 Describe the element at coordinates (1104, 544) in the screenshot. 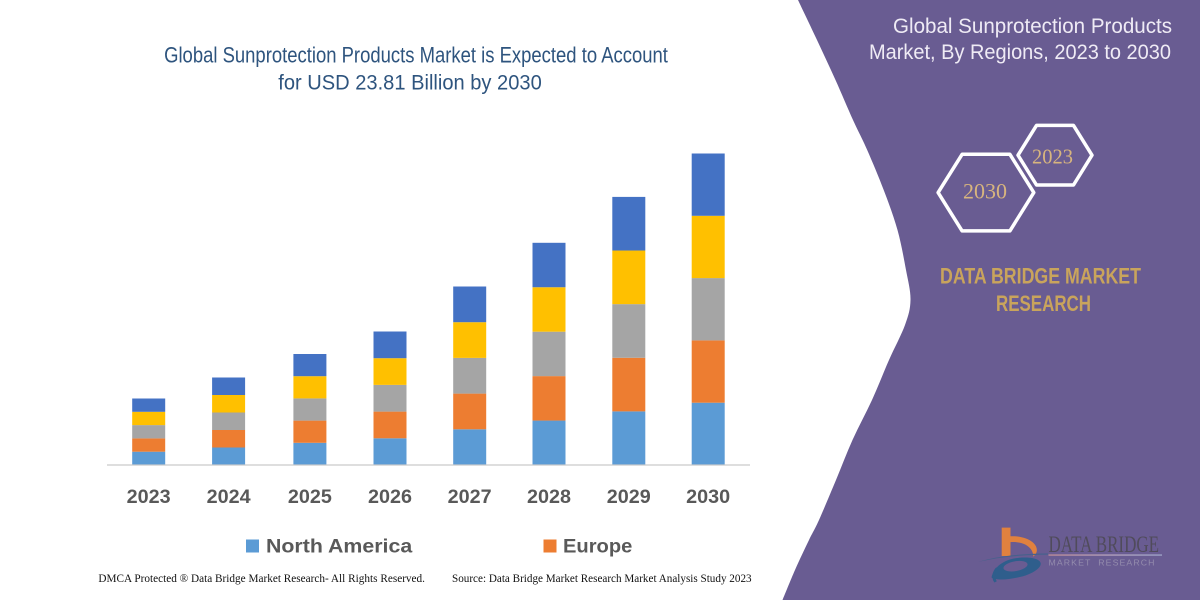

I see `svg-text: DATA BRIDGE` at that location.